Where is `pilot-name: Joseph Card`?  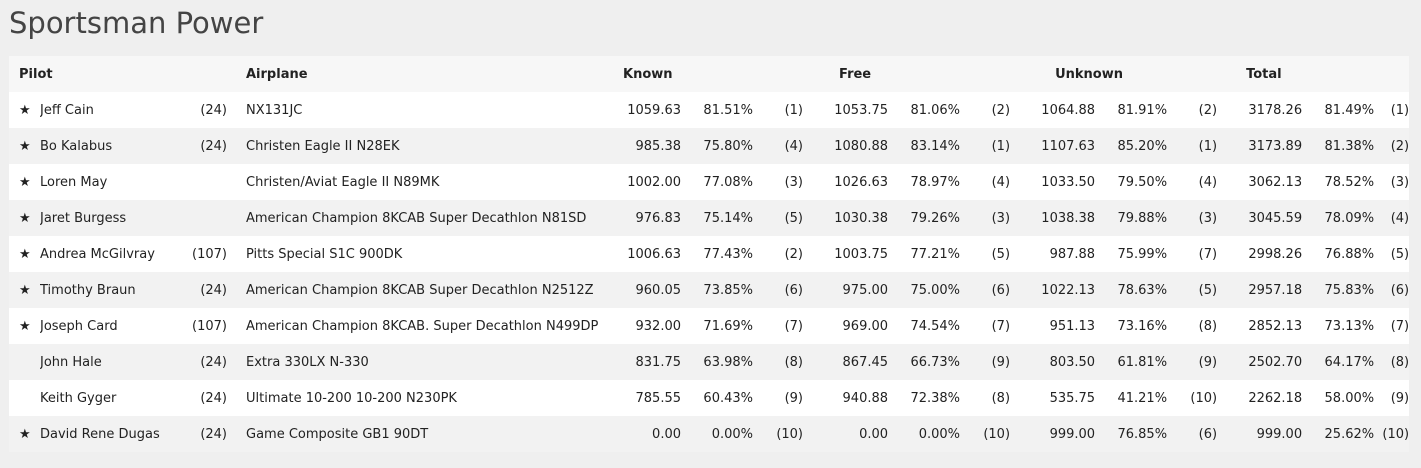
pilot-name: Joseph Card is located at coordinates (107, 326).